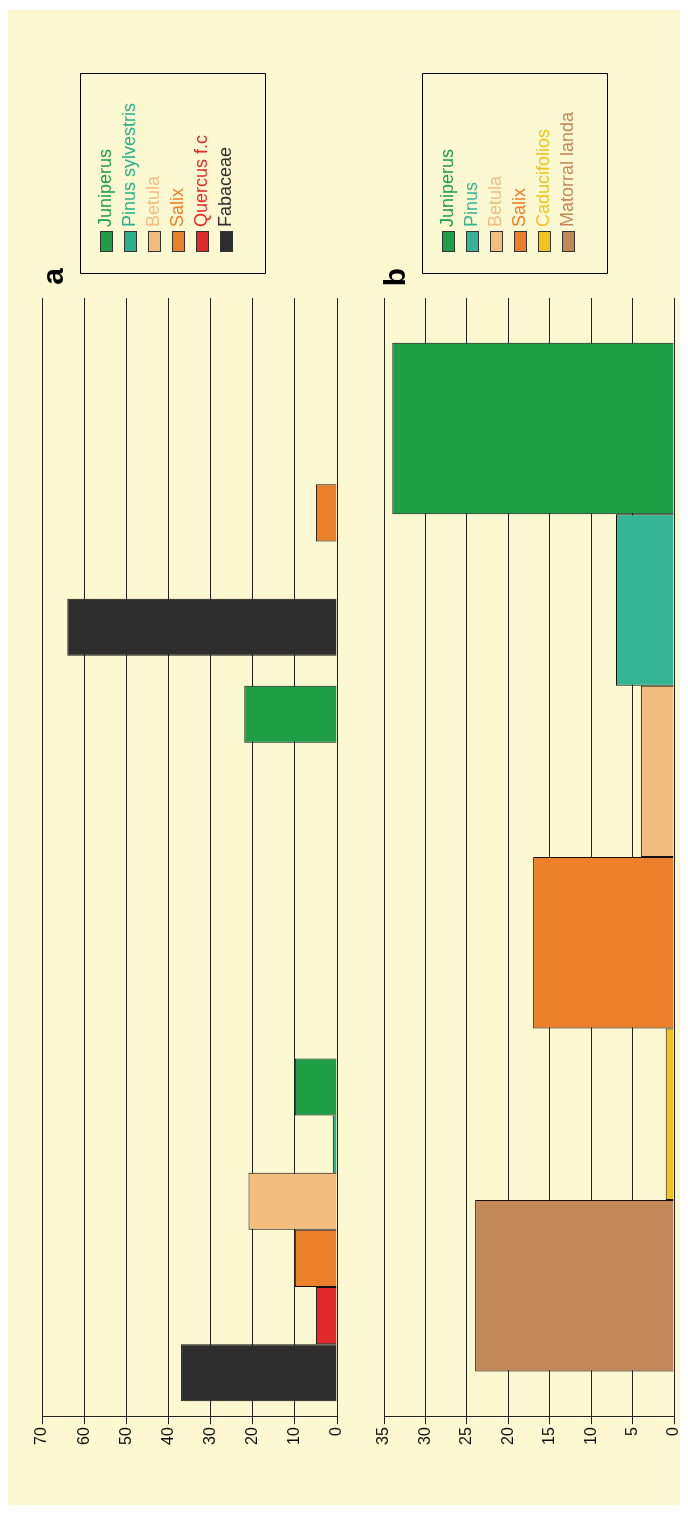 The width and height of the screenshot is (688, 1519). What do you see at coordinates (125, 1436) in the screenshot?
I see `x-tick-label: 50` at bounding box center [125, 1436].